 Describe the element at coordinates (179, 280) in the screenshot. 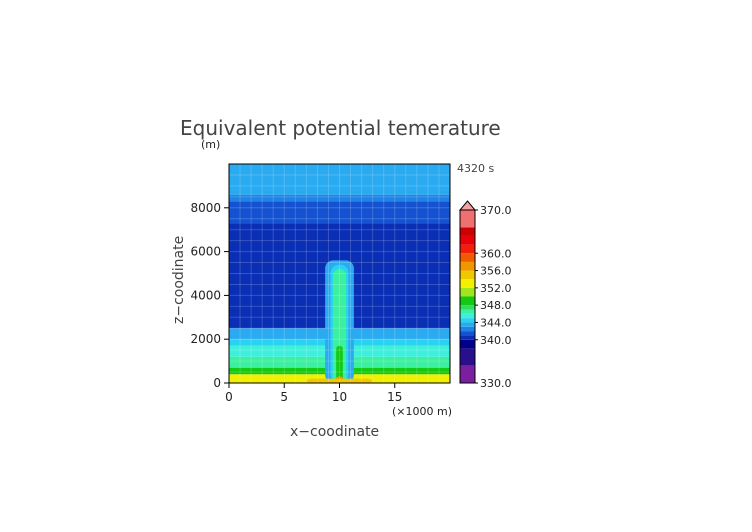

I see `y-axis-label: z−coodinate` at that location.